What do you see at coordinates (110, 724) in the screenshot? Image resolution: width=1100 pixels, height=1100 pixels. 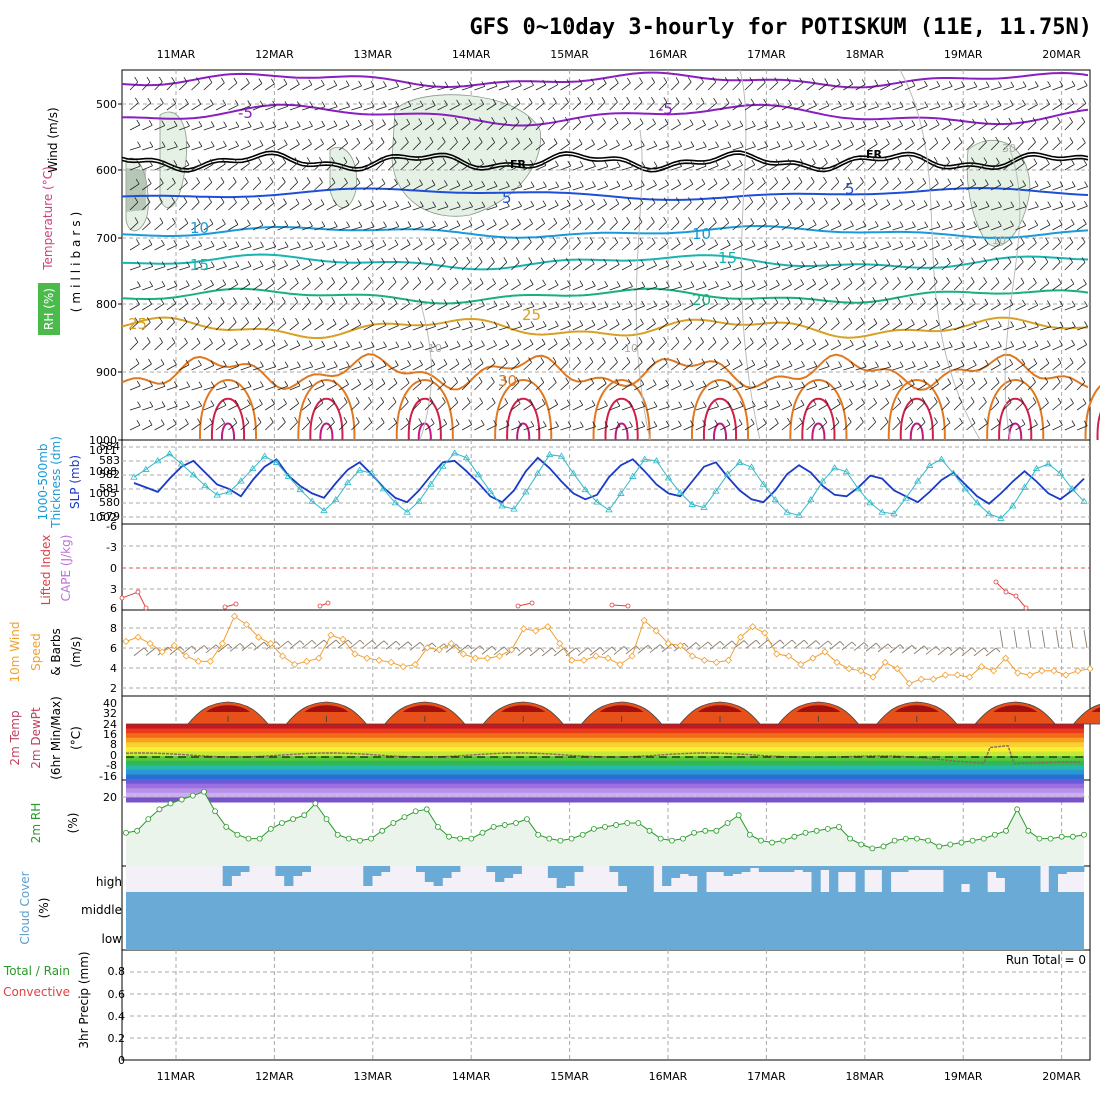 I see `t-tick-24: 24` at bounding box center [110, 724].